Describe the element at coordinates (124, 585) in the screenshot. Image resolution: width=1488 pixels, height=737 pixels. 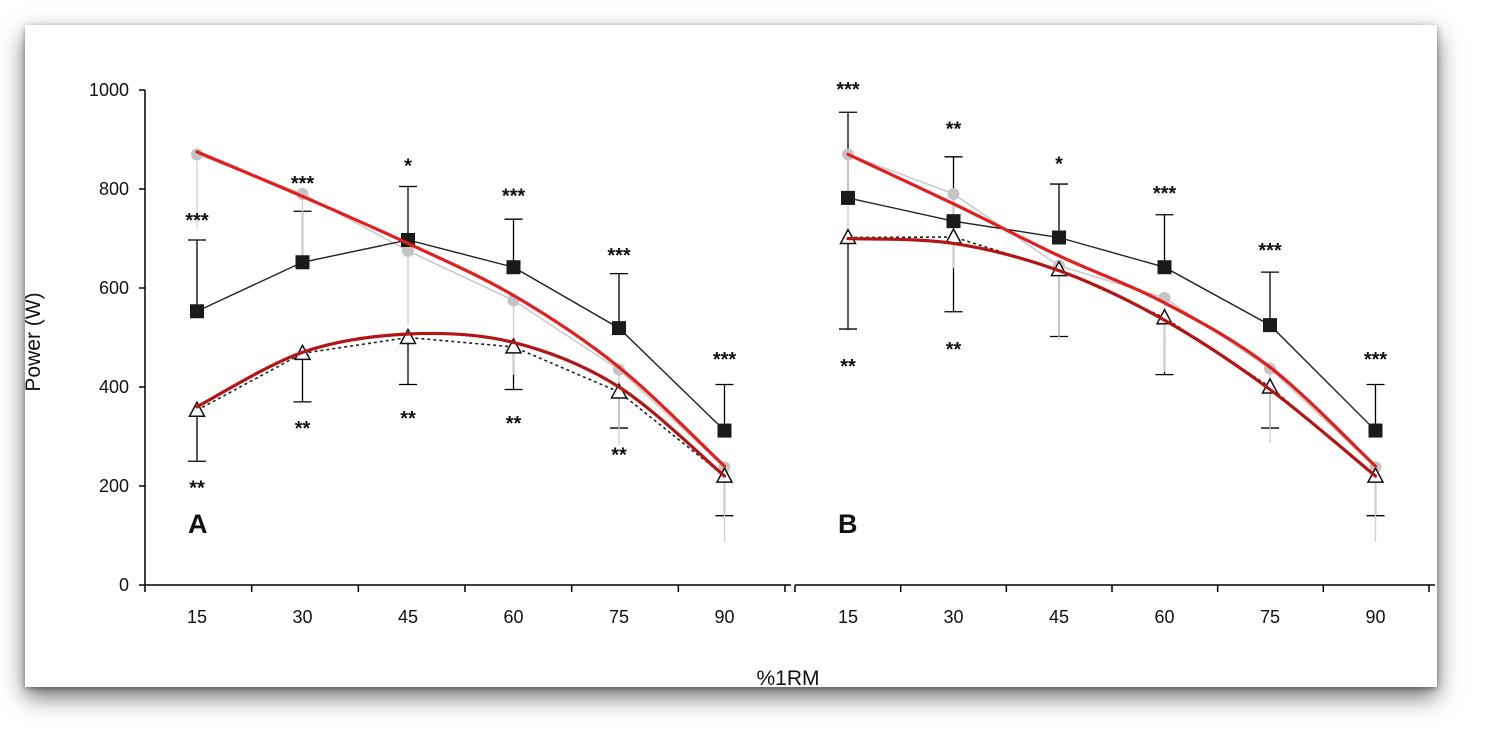
I see `y-tick-label: 0` at that location.